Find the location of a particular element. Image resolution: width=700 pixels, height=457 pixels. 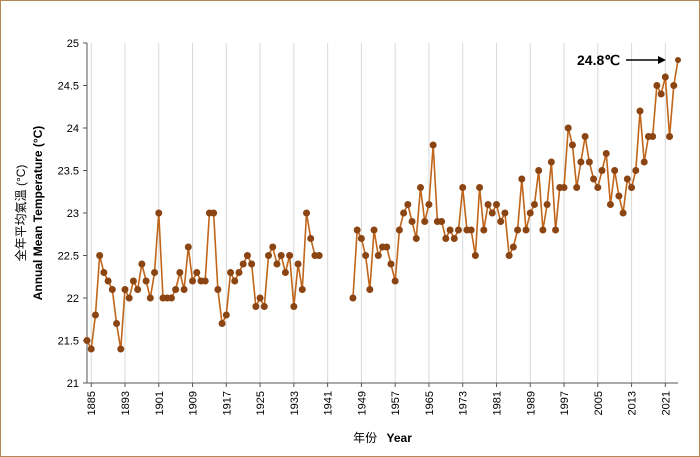

y-tick-label: 22.5 is located at coordinates (68, 257).